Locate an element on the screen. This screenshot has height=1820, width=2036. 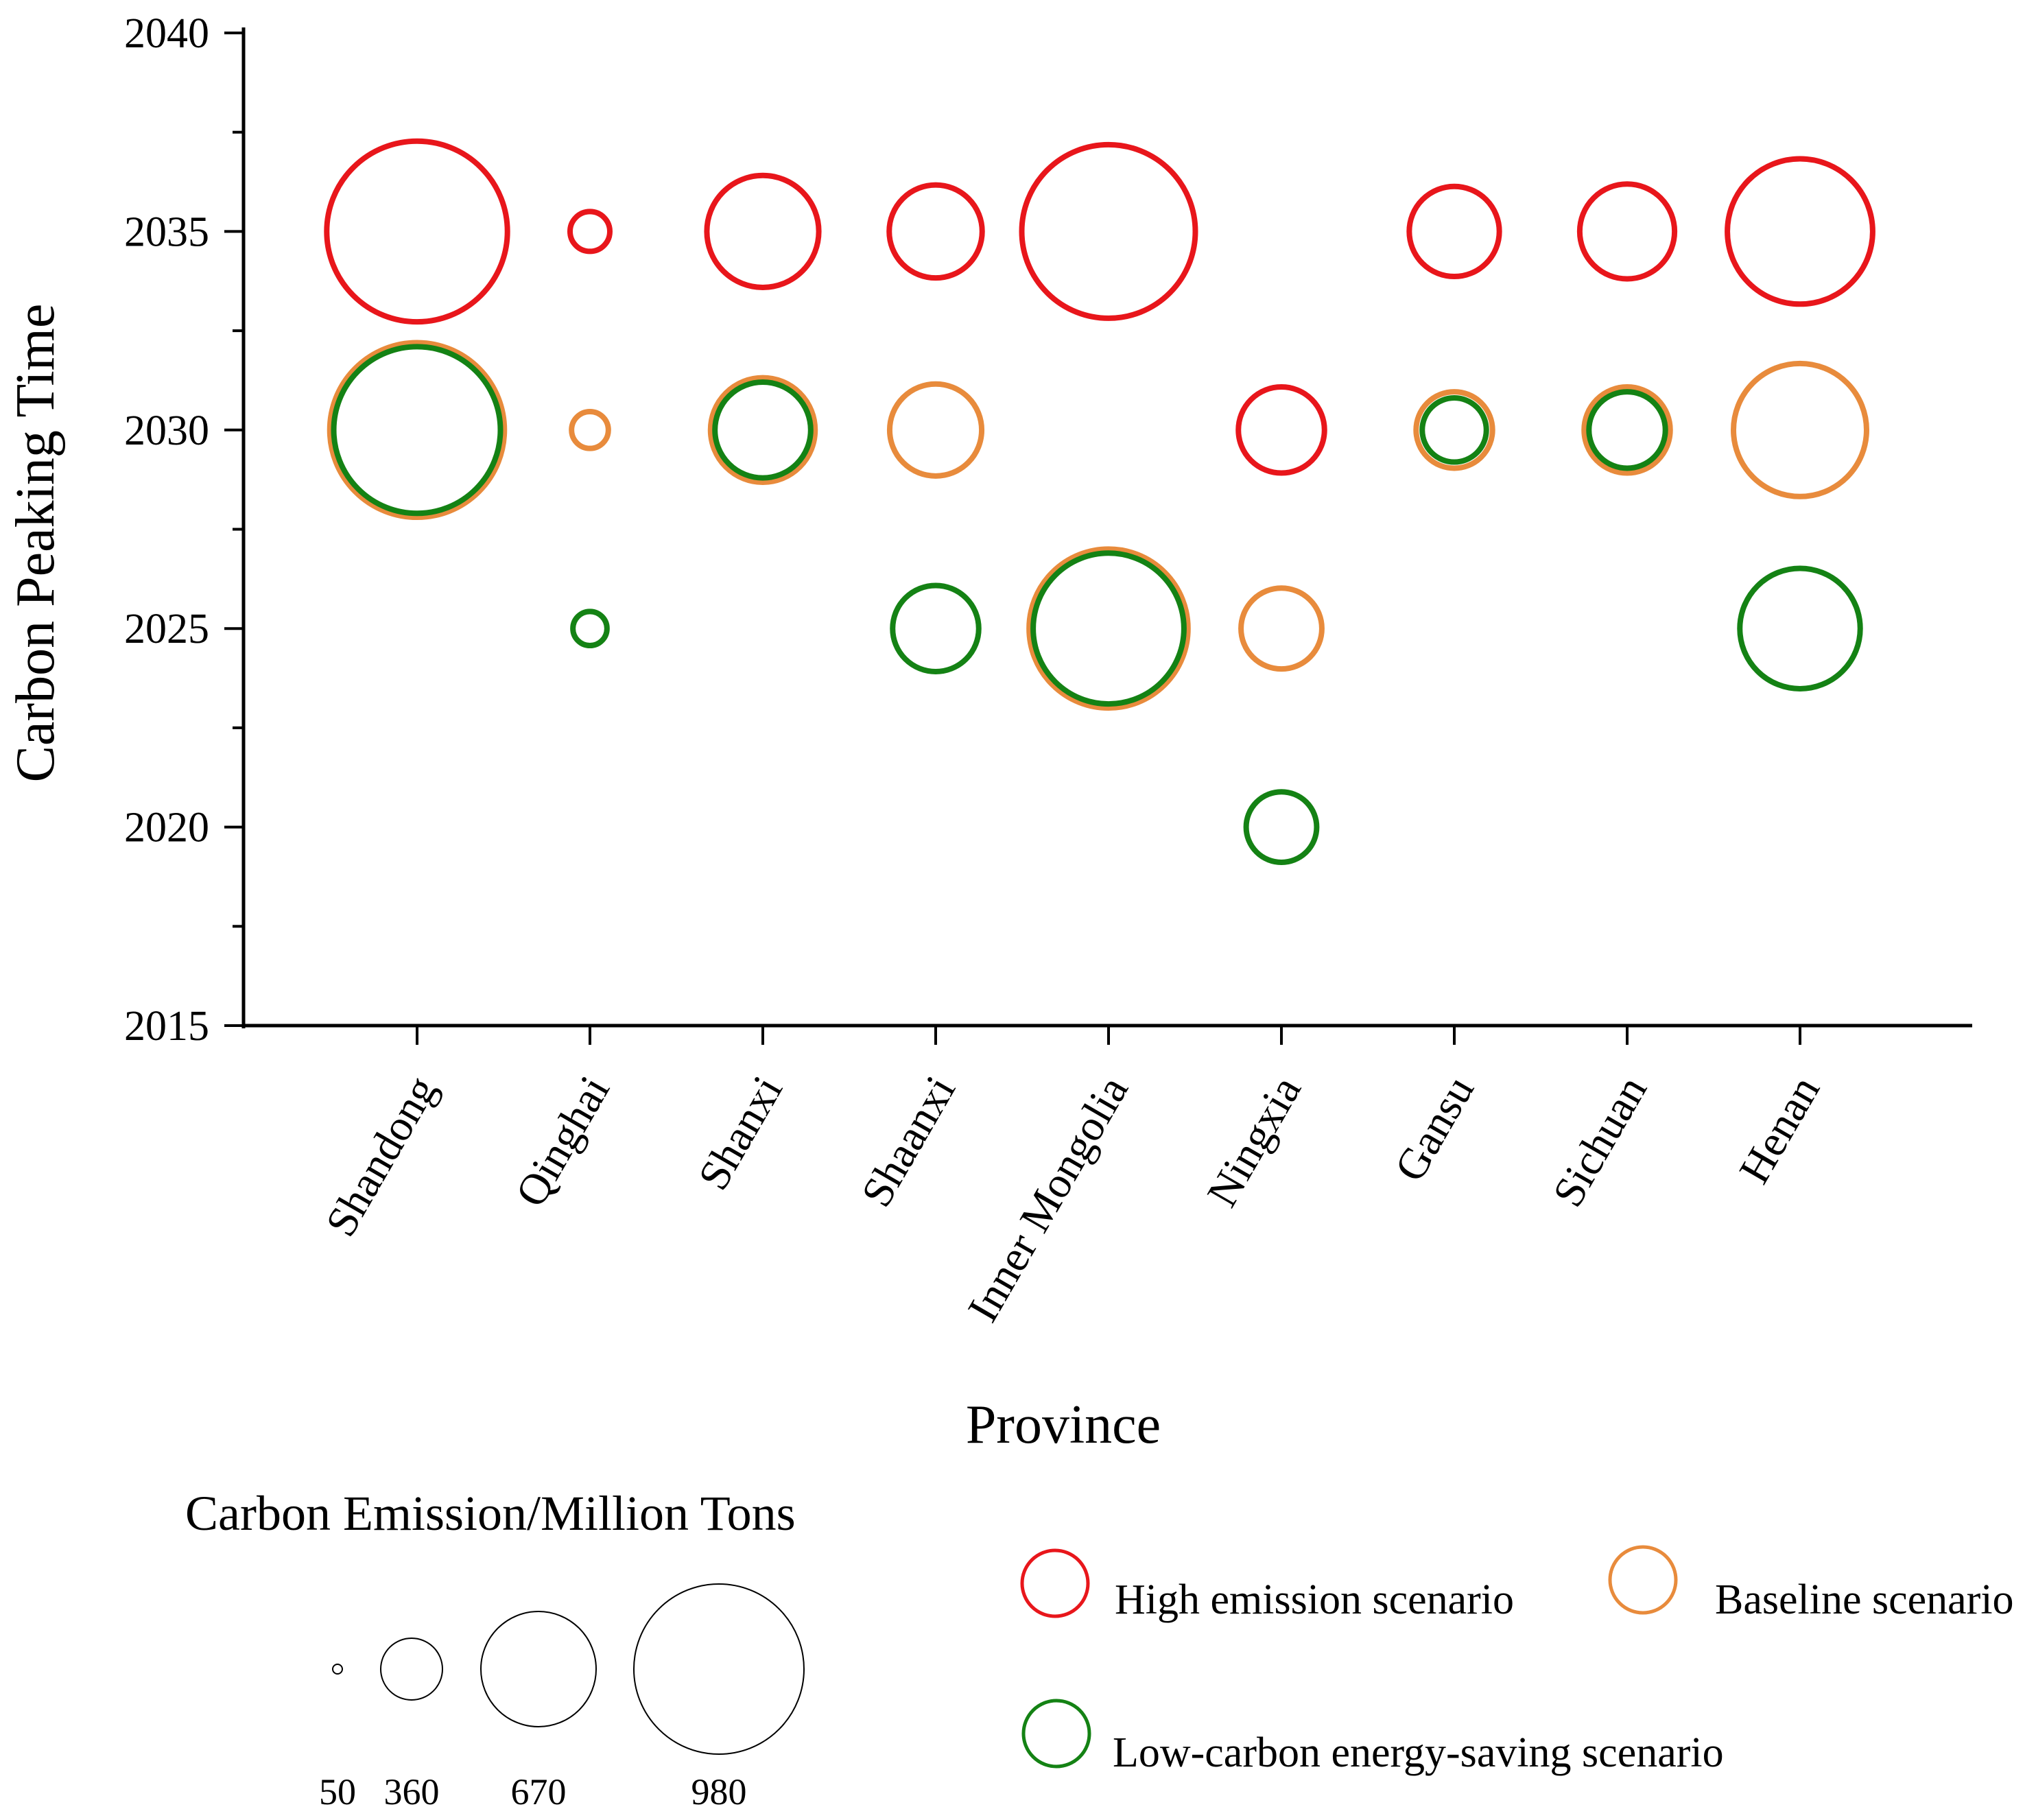
bubble-baseline-scenario-inner-mongolia is located at coordinates (1108, 628).